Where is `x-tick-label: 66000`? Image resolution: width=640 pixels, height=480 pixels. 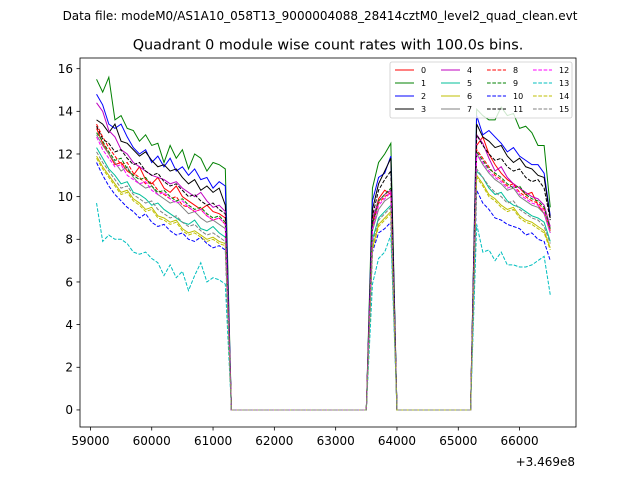 x-tick-label: 66000 is located at coordinates (520, 441).